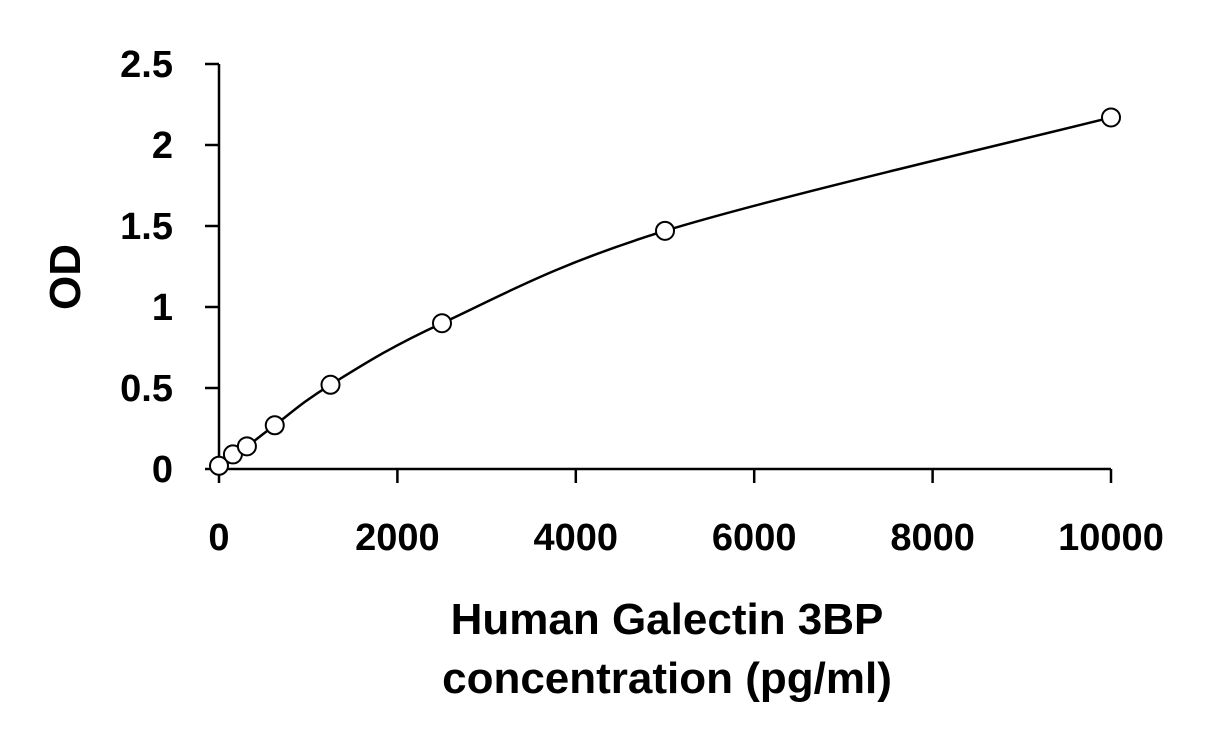 The width and height of the screenshot is (1231, 750). What do you see at coordinates (218, 538) in the screenshot?
I see `x-tick-label: 0` at bounding box center [218, 538].